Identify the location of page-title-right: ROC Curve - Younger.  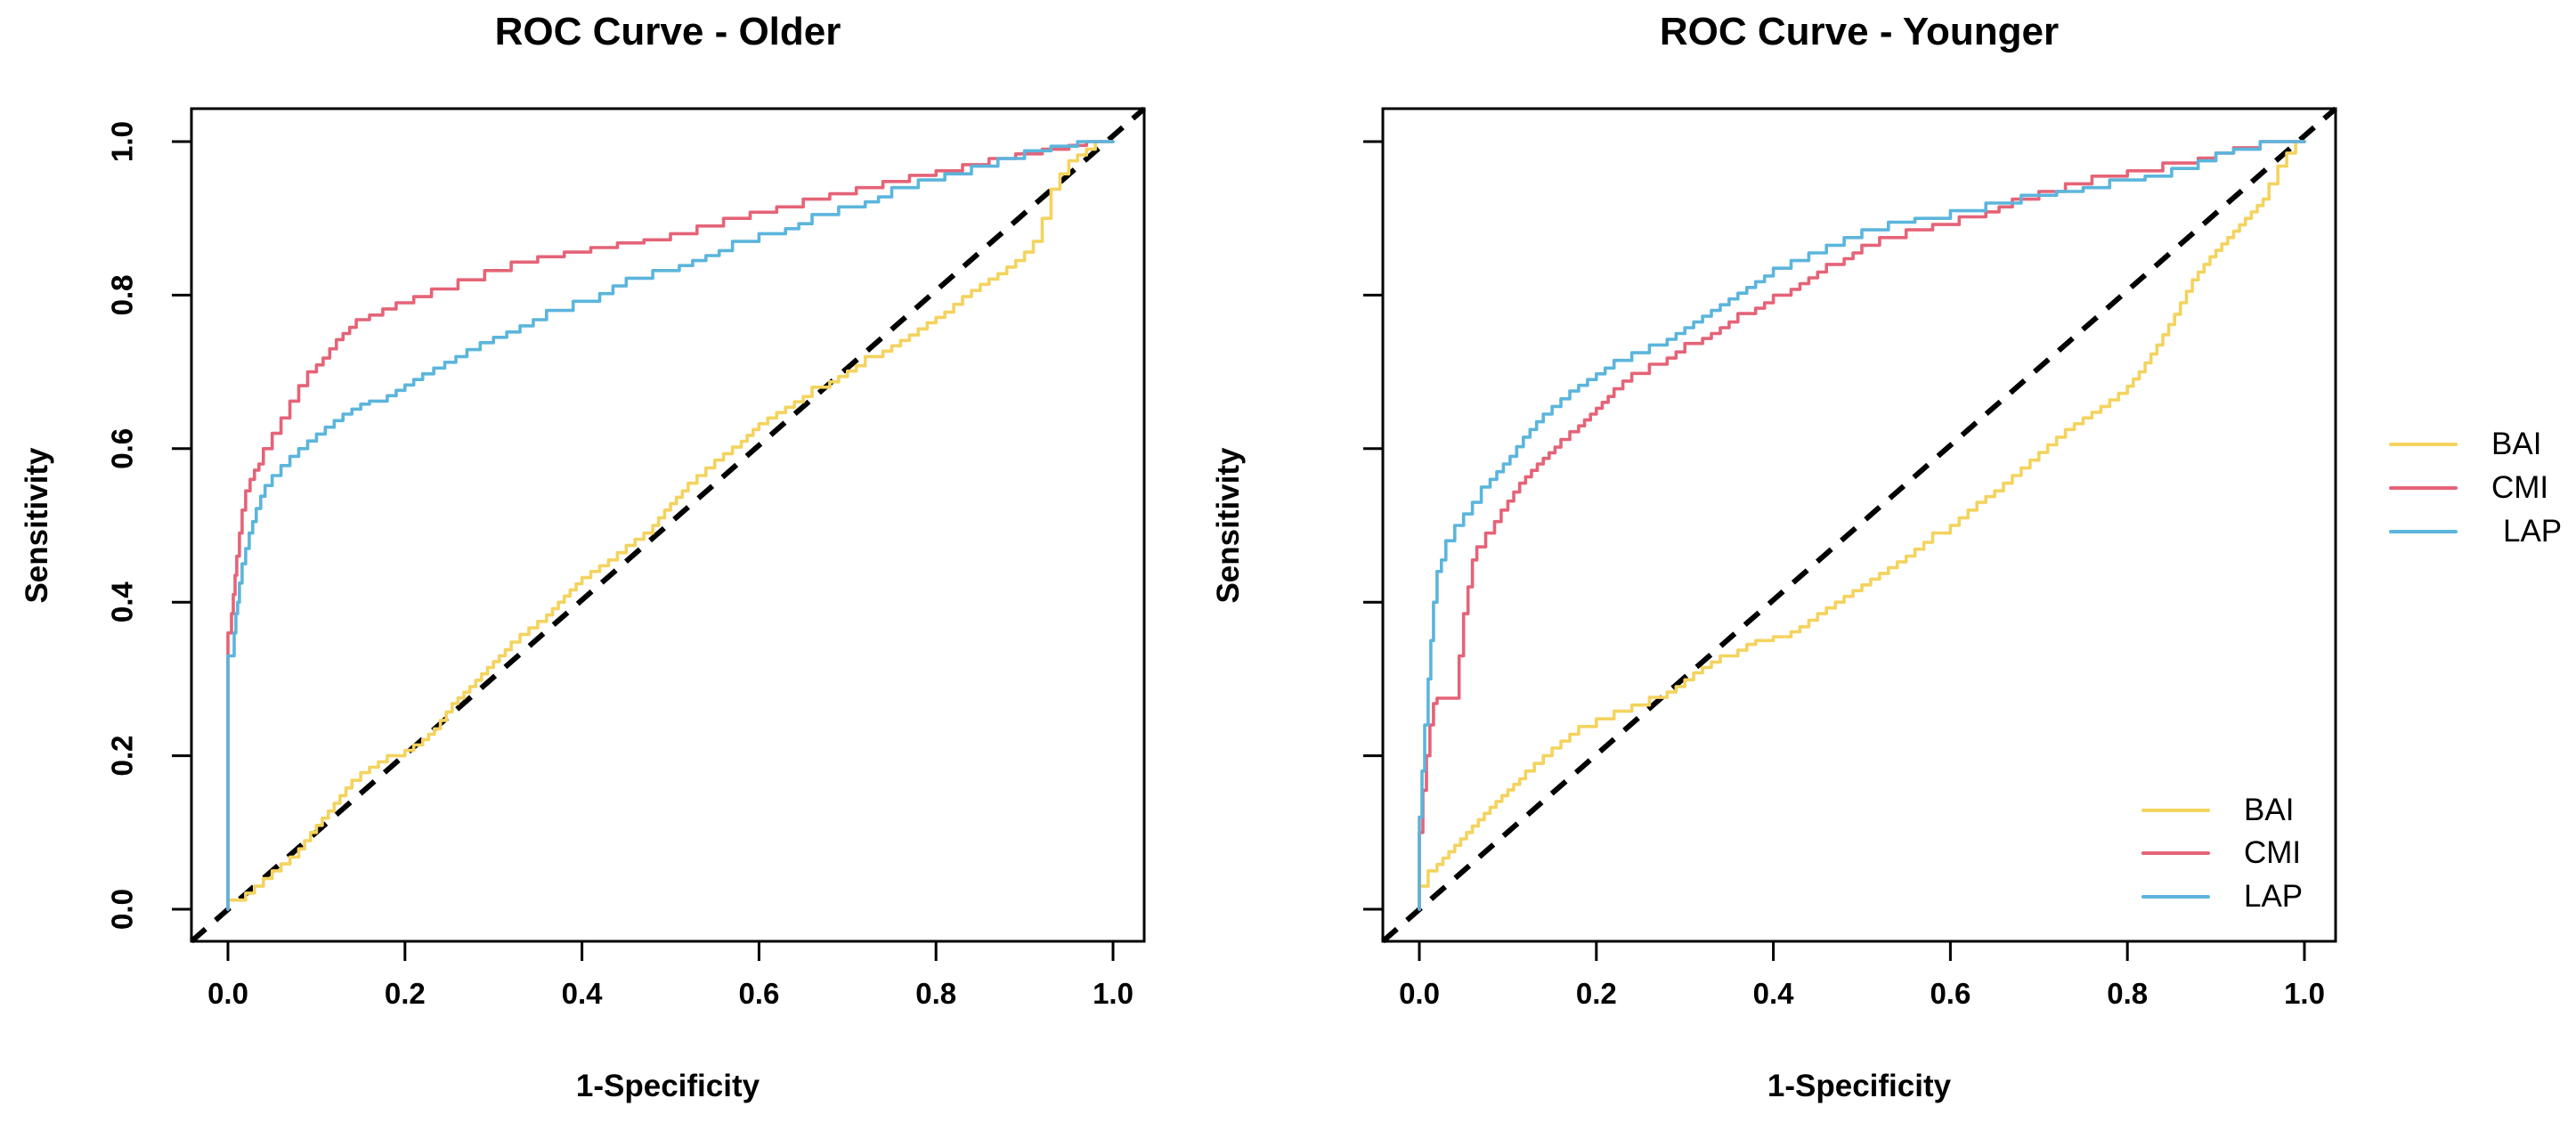
(1859, 32).